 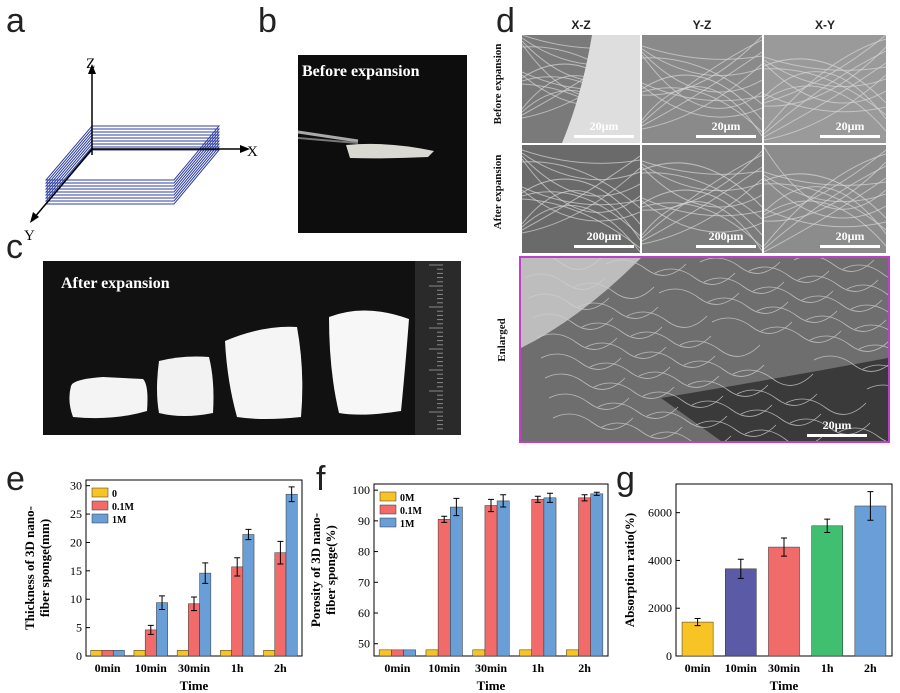 What do you see at coordinates (581, 25) in the screenshot?
I see `sem-col-head-xz: X-Z` at bounding box center [581, 25].